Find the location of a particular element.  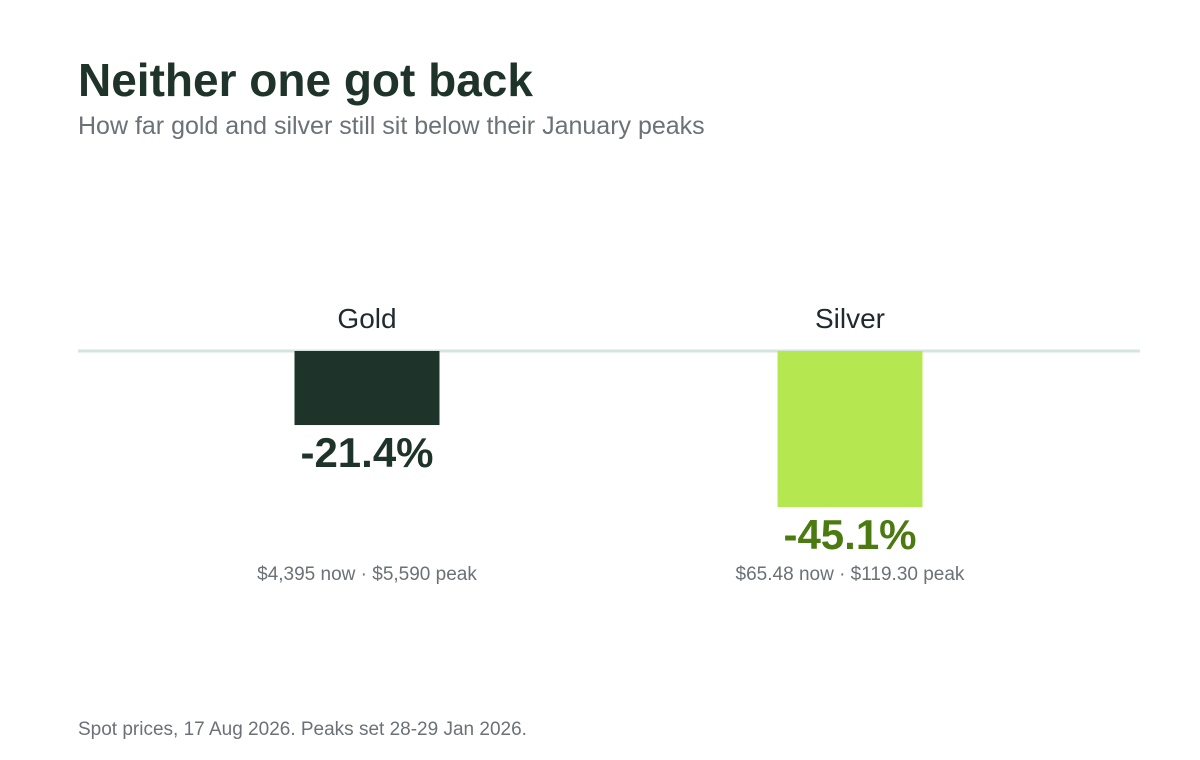

value-label-silver: -45.1% is located at coordinates (849, 534).